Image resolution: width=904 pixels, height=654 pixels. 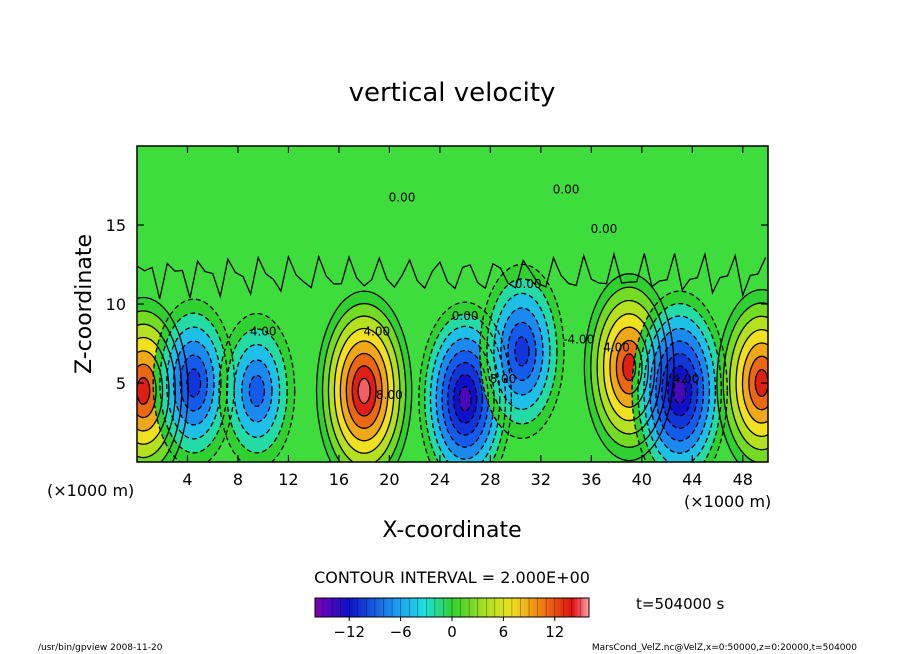 I want to click on x-tick-label: 48, so click(x=743, y=479).